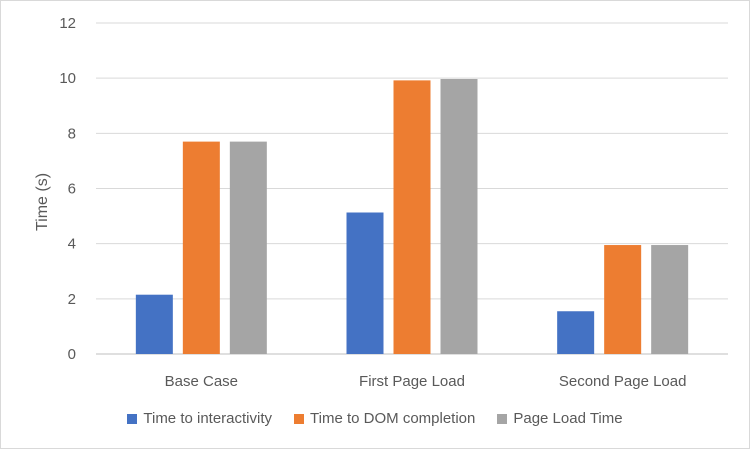  What do you see at coordinates (67, 23) in the screenshot?
I see `y-tick-label: 12` at bounding box center [67, 23].